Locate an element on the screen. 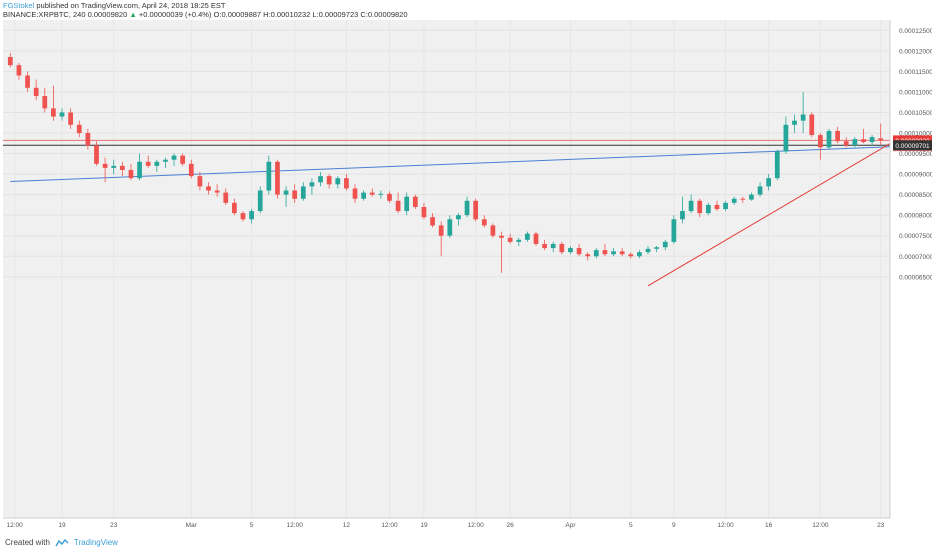 The width and height of the screenshot is (932, 550). up-arrow-icon: ▲ is located at coordinates (133, 14).